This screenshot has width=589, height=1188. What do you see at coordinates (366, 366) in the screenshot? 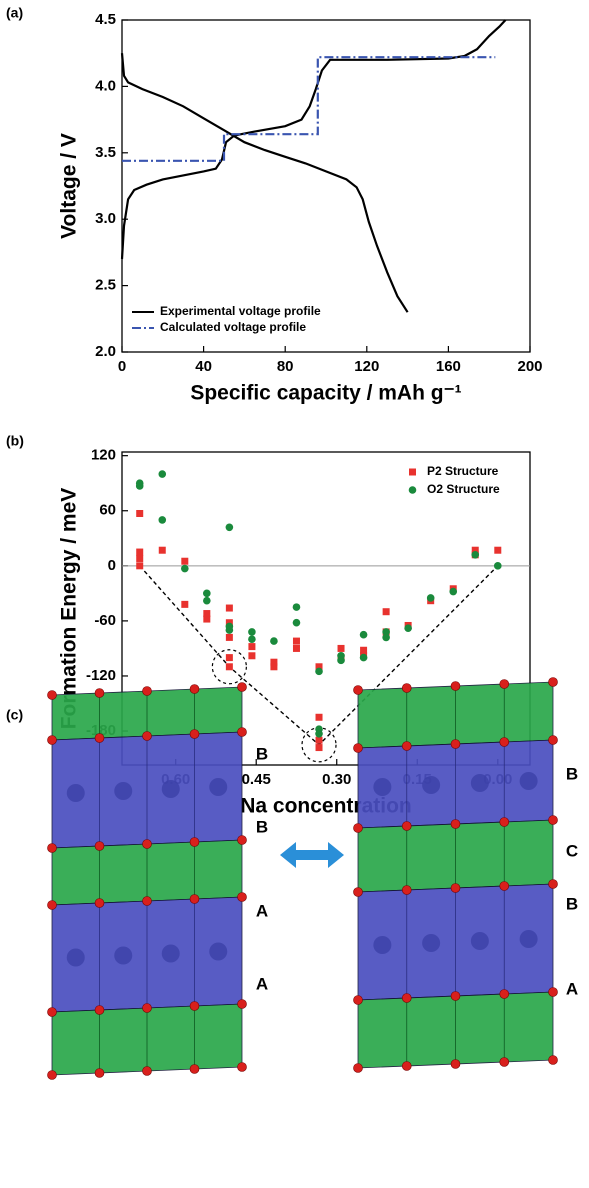
I see `x-tick-label: 120` at bounding box center [366, 366].